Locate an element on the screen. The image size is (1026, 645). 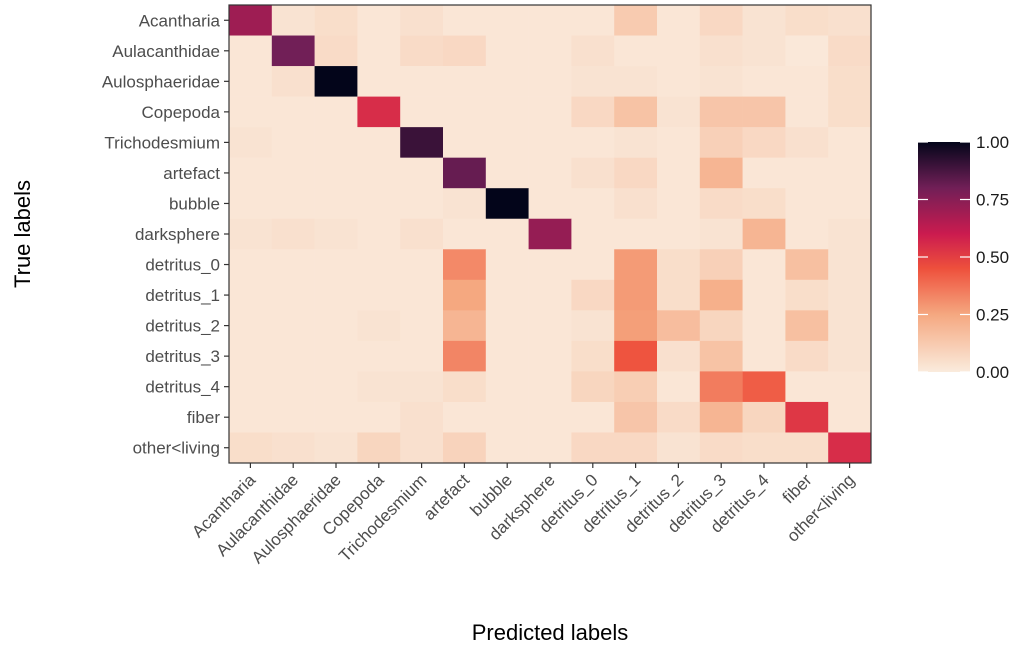
legend-tick-label: 0.50 is located at coordinates (992, 257).